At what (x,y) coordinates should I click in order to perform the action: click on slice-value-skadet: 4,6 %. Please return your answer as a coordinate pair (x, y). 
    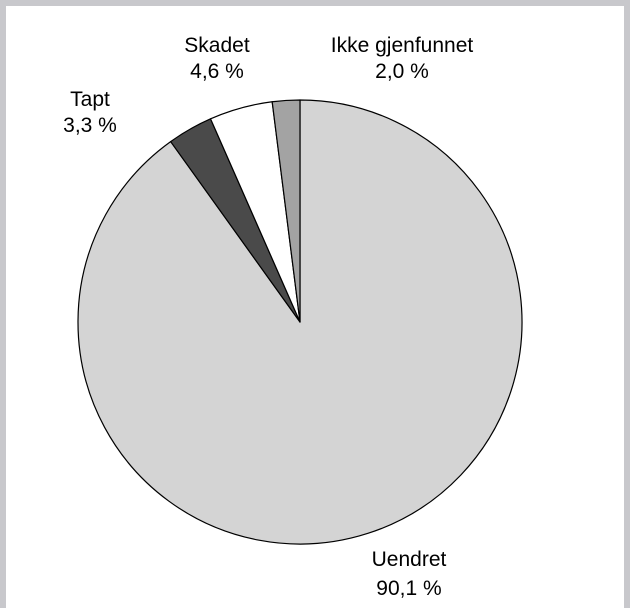
    Looking at the image, I should click on (217, 71).